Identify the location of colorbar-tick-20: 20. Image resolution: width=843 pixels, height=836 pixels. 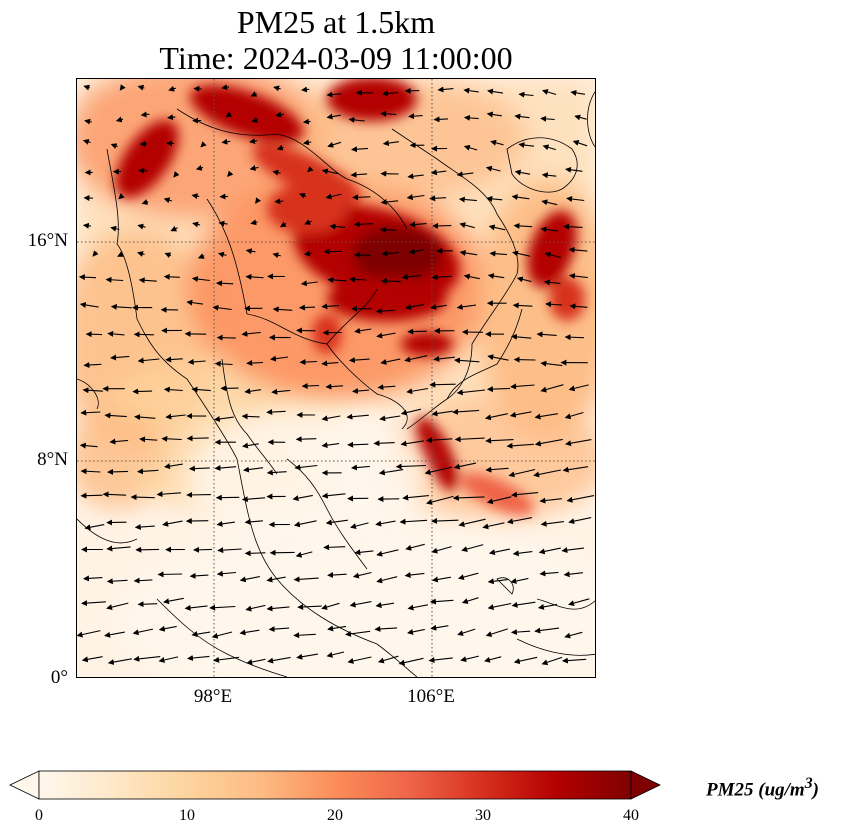
(335, 815).